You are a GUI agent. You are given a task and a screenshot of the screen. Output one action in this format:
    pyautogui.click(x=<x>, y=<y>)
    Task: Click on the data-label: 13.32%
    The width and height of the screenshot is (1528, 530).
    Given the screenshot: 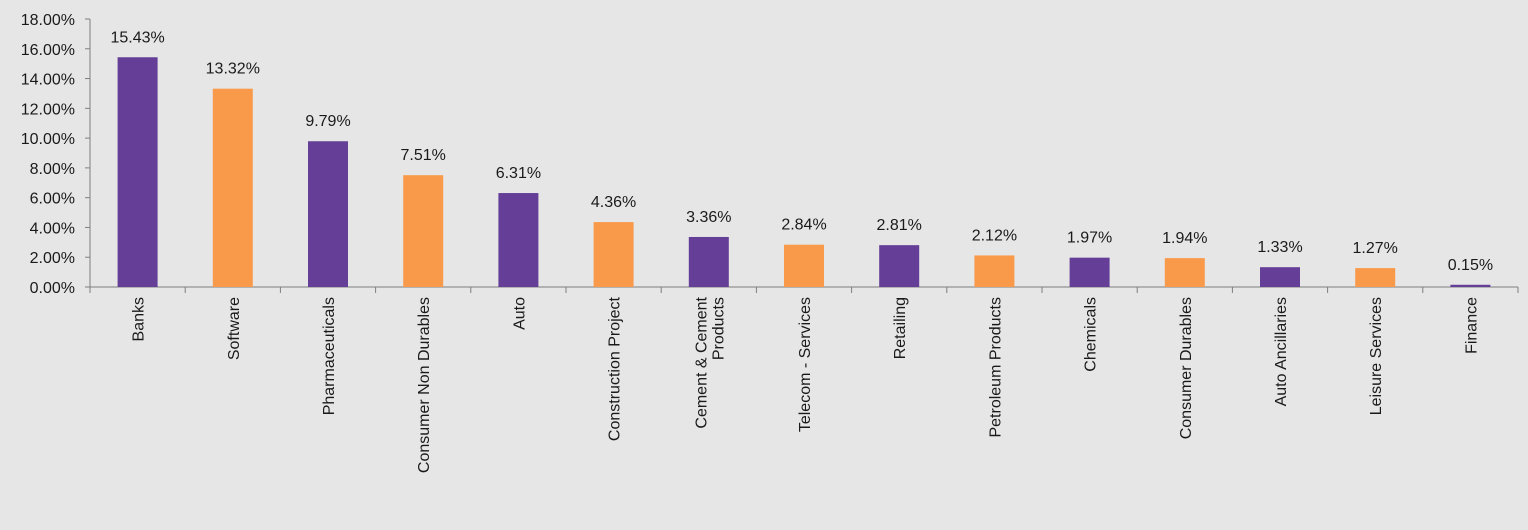 What is the action you would take?
    pyautogui.click(x=233, y=69)
    